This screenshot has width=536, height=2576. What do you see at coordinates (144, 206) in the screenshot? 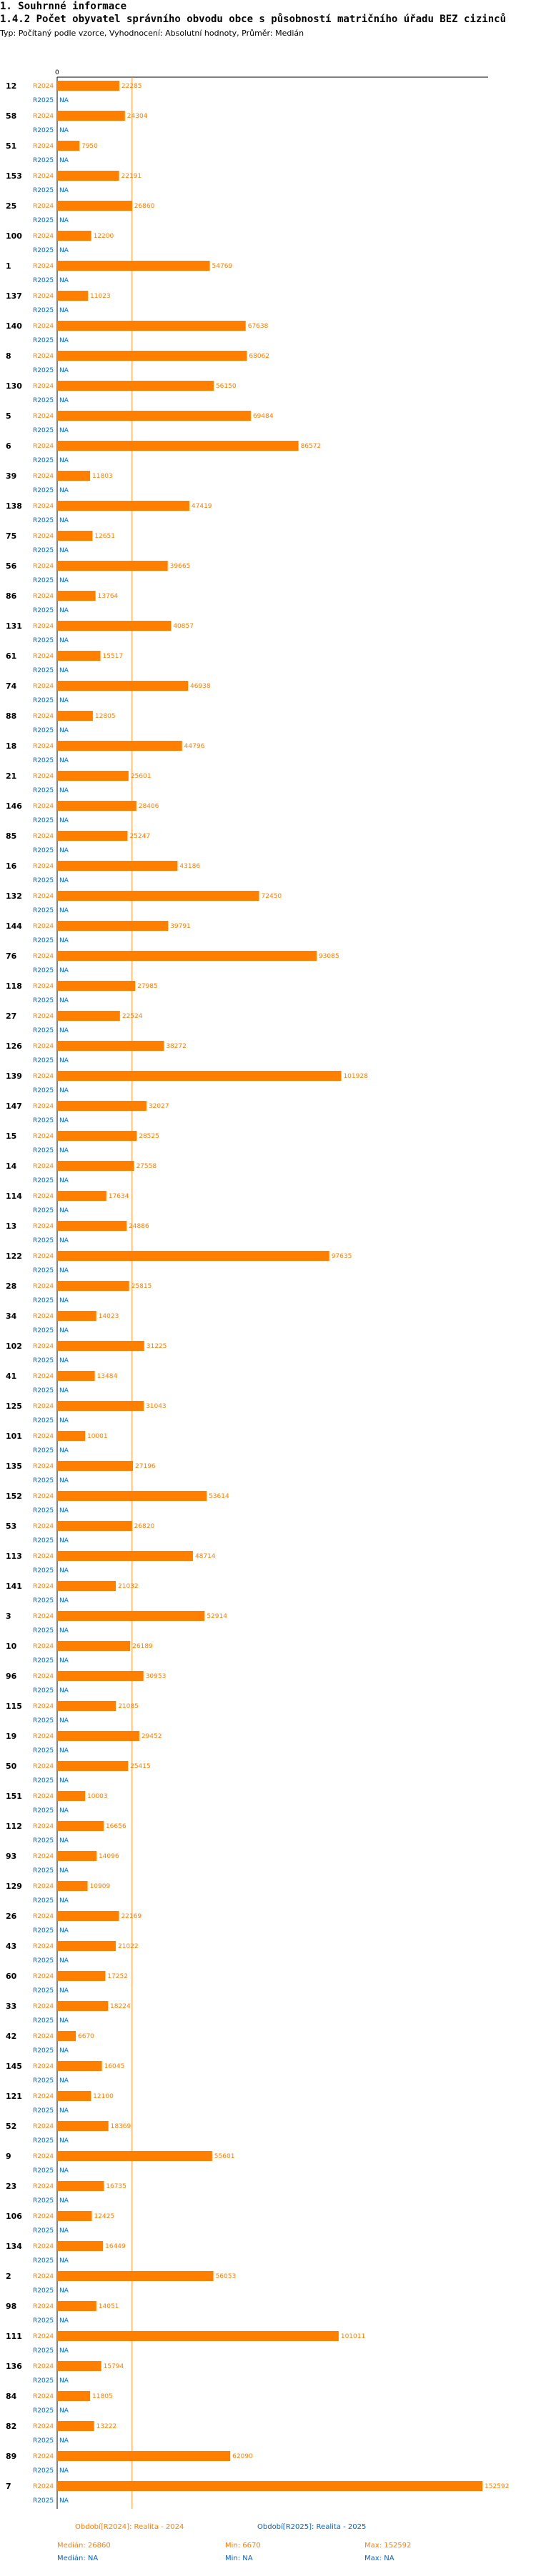
I see `value-label-r2024: 26860` at bounding box center [144, 206].